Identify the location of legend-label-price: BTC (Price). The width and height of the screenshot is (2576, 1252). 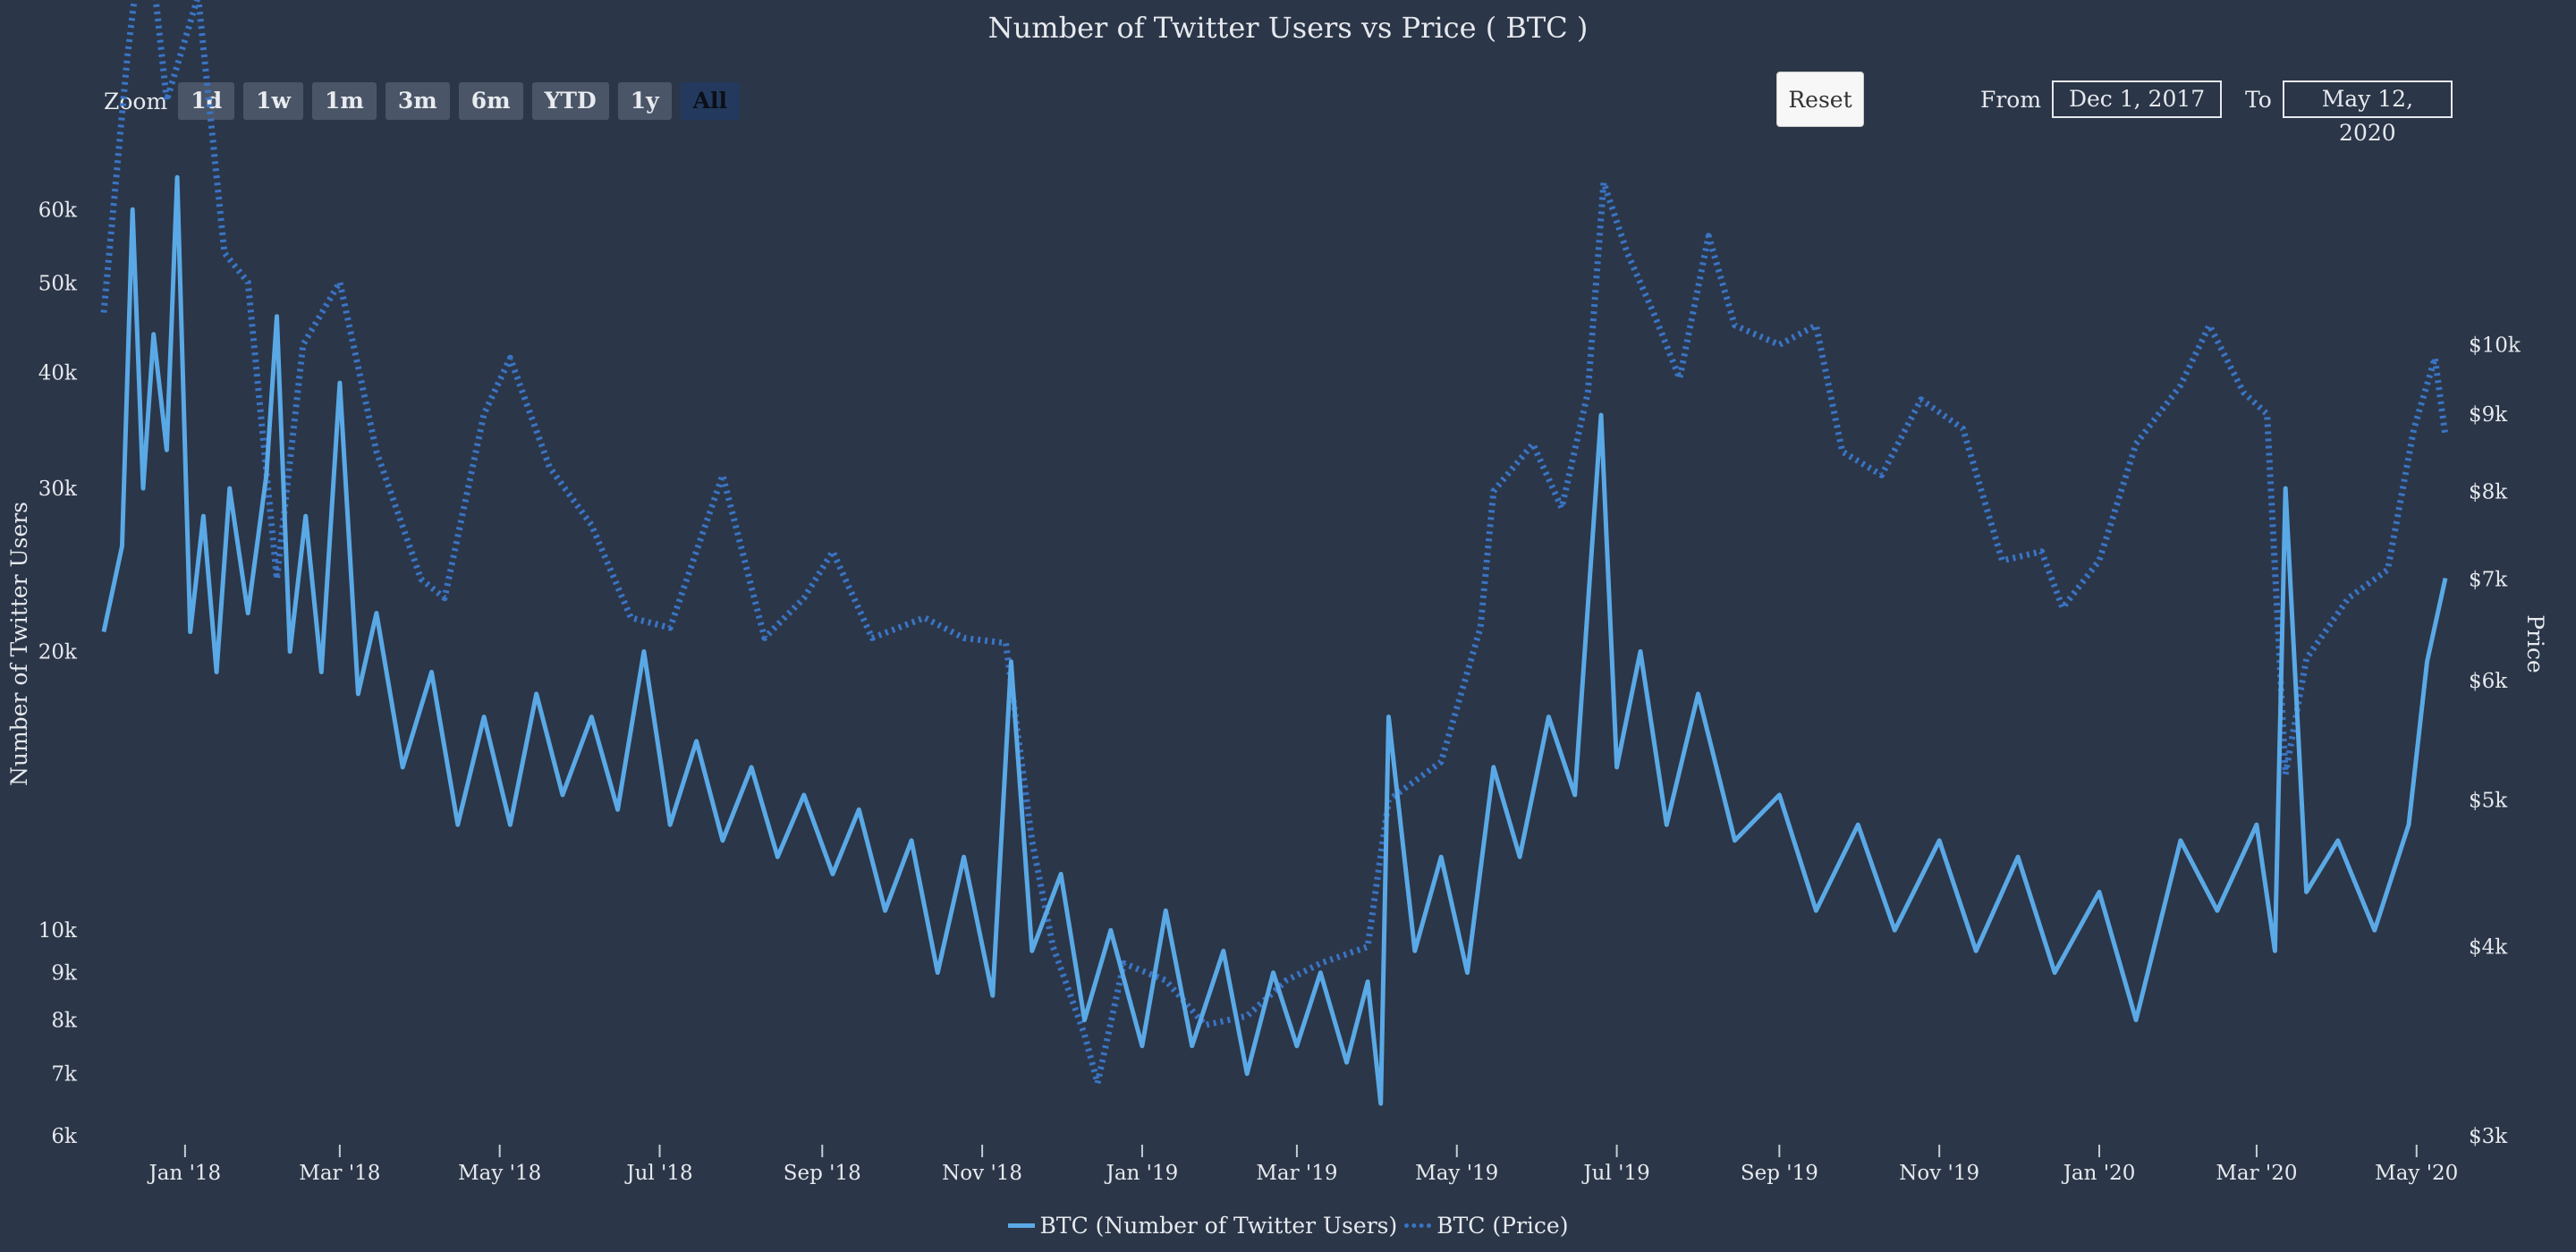
(1502, 1226).